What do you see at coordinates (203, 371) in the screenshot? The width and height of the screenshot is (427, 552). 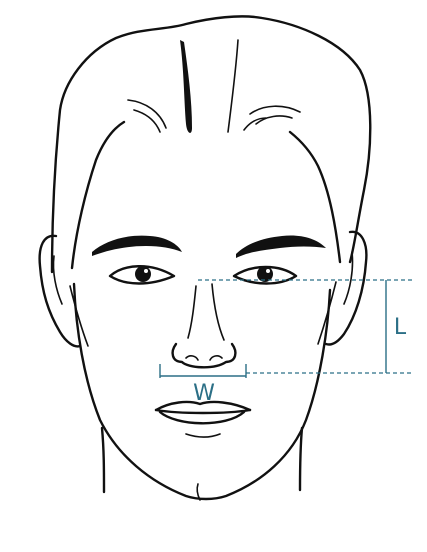 I see `nose-width-measure` at bounding box center [203, 371].